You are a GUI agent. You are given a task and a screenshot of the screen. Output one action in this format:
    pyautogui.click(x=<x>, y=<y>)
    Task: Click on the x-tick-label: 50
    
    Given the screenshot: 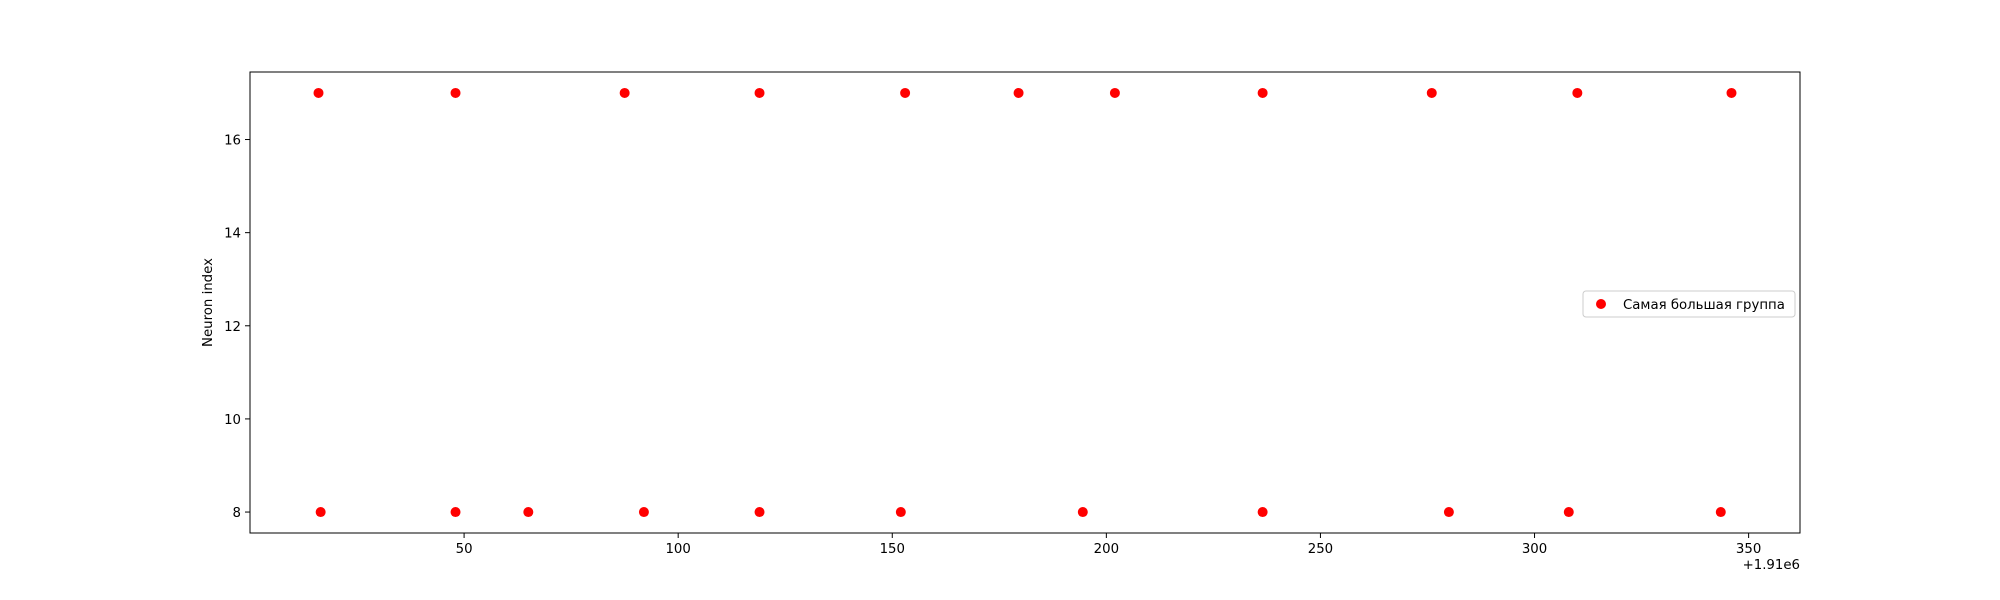 What is the action you would take?
    pyautogui.click(x=464, y=549)
    